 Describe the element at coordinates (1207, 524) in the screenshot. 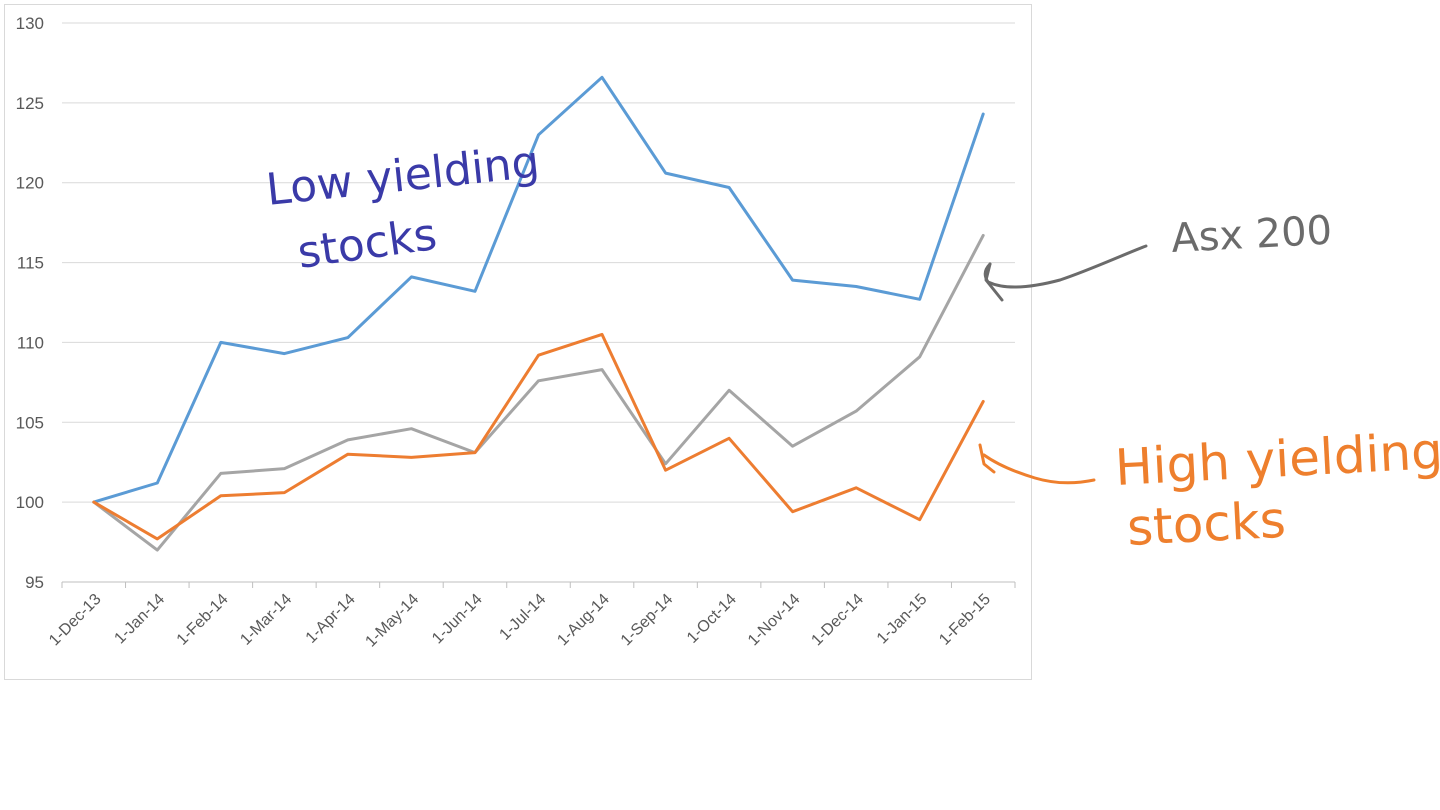

I see `annotation-high-line2: stocks` at that location.